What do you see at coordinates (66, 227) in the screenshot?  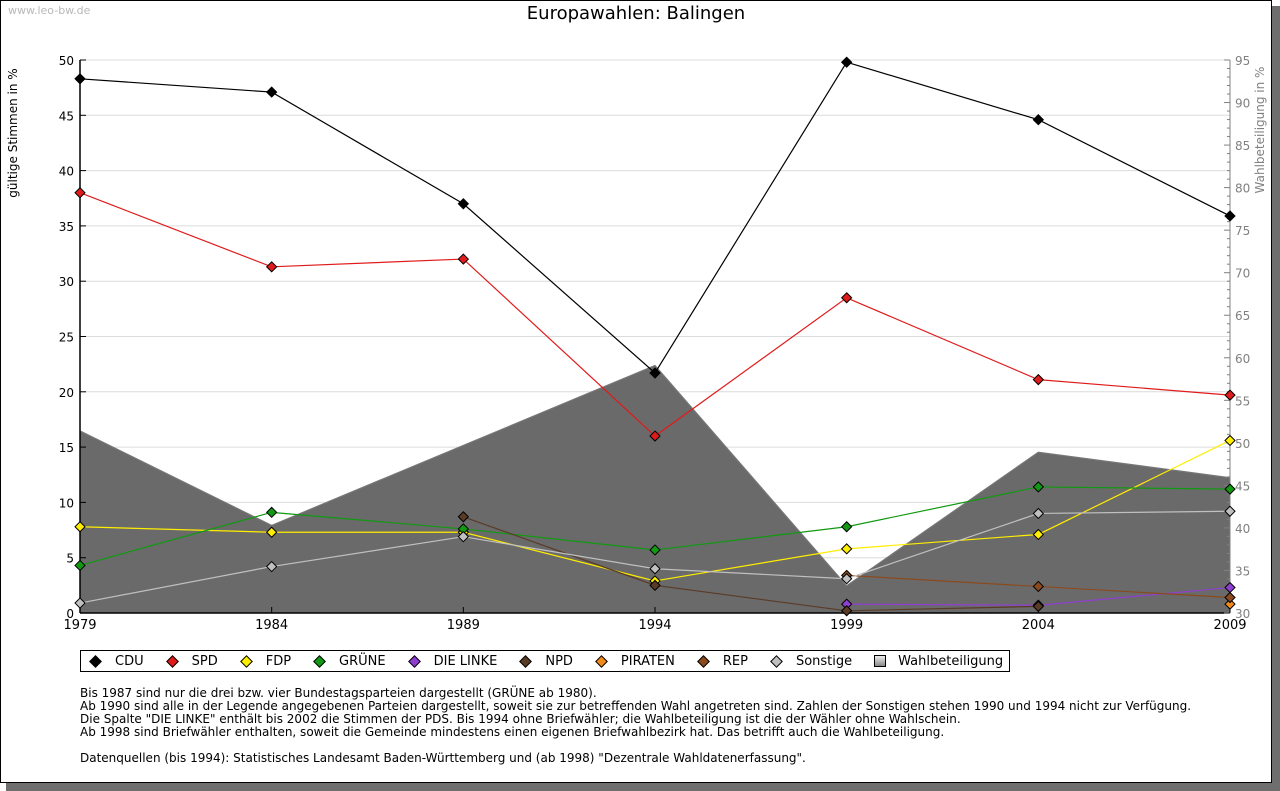 I see `y-tick-label: 35` at bounding box center [66, 227].